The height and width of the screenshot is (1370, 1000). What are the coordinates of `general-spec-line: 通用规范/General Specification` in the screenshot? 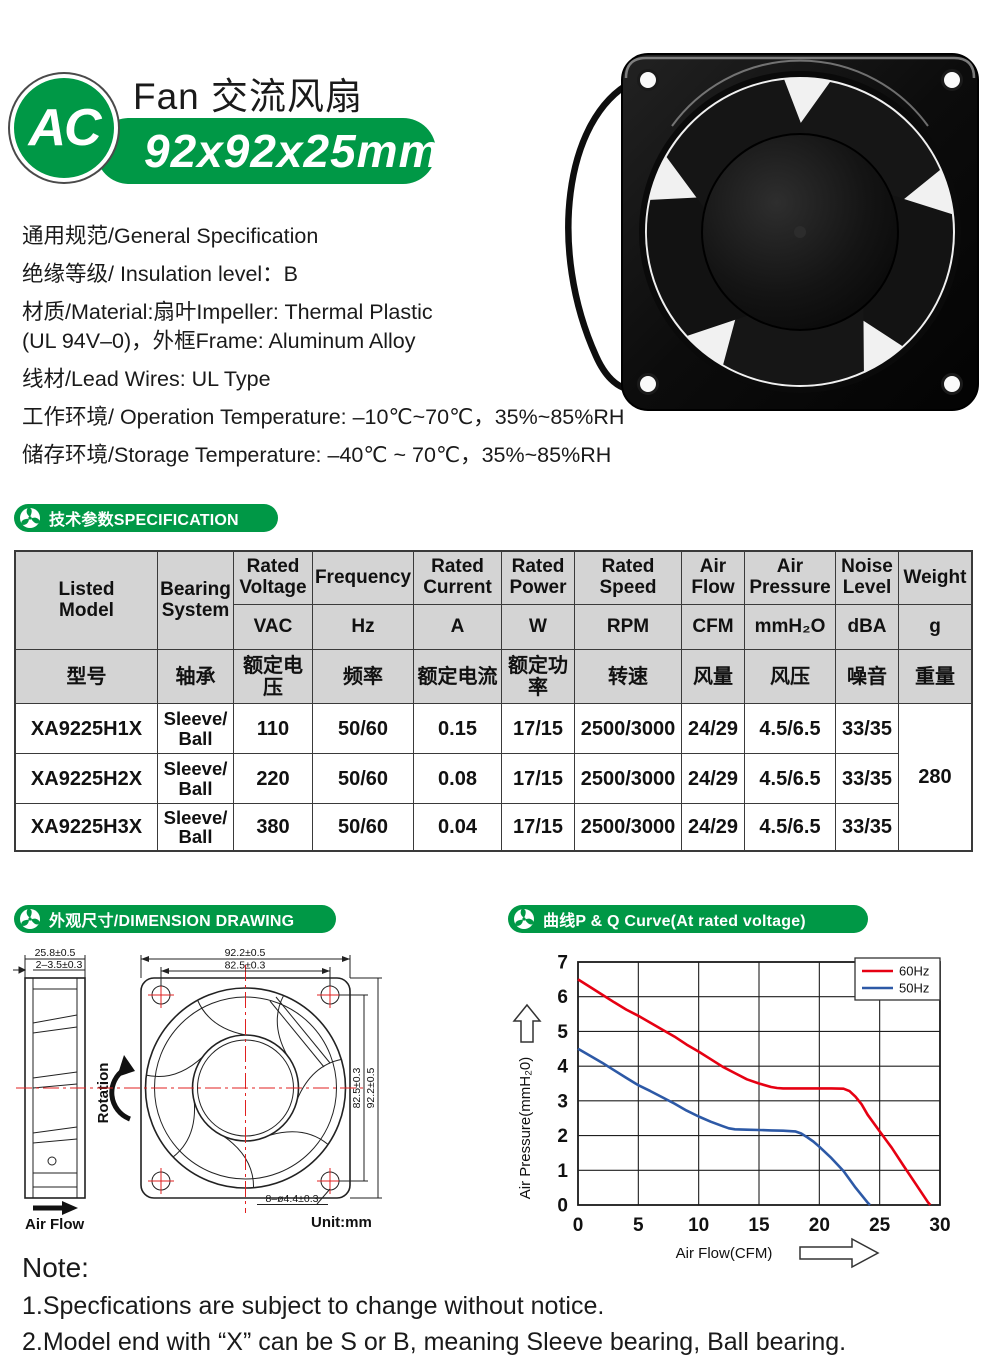 It's located at (170, 236).